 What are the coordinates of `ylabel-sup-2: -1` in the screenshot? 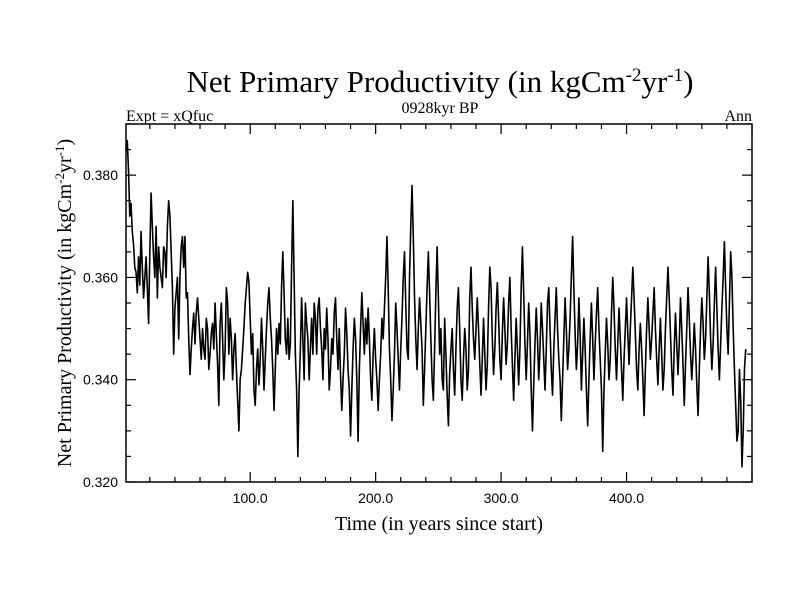 It's located at (59, 151).